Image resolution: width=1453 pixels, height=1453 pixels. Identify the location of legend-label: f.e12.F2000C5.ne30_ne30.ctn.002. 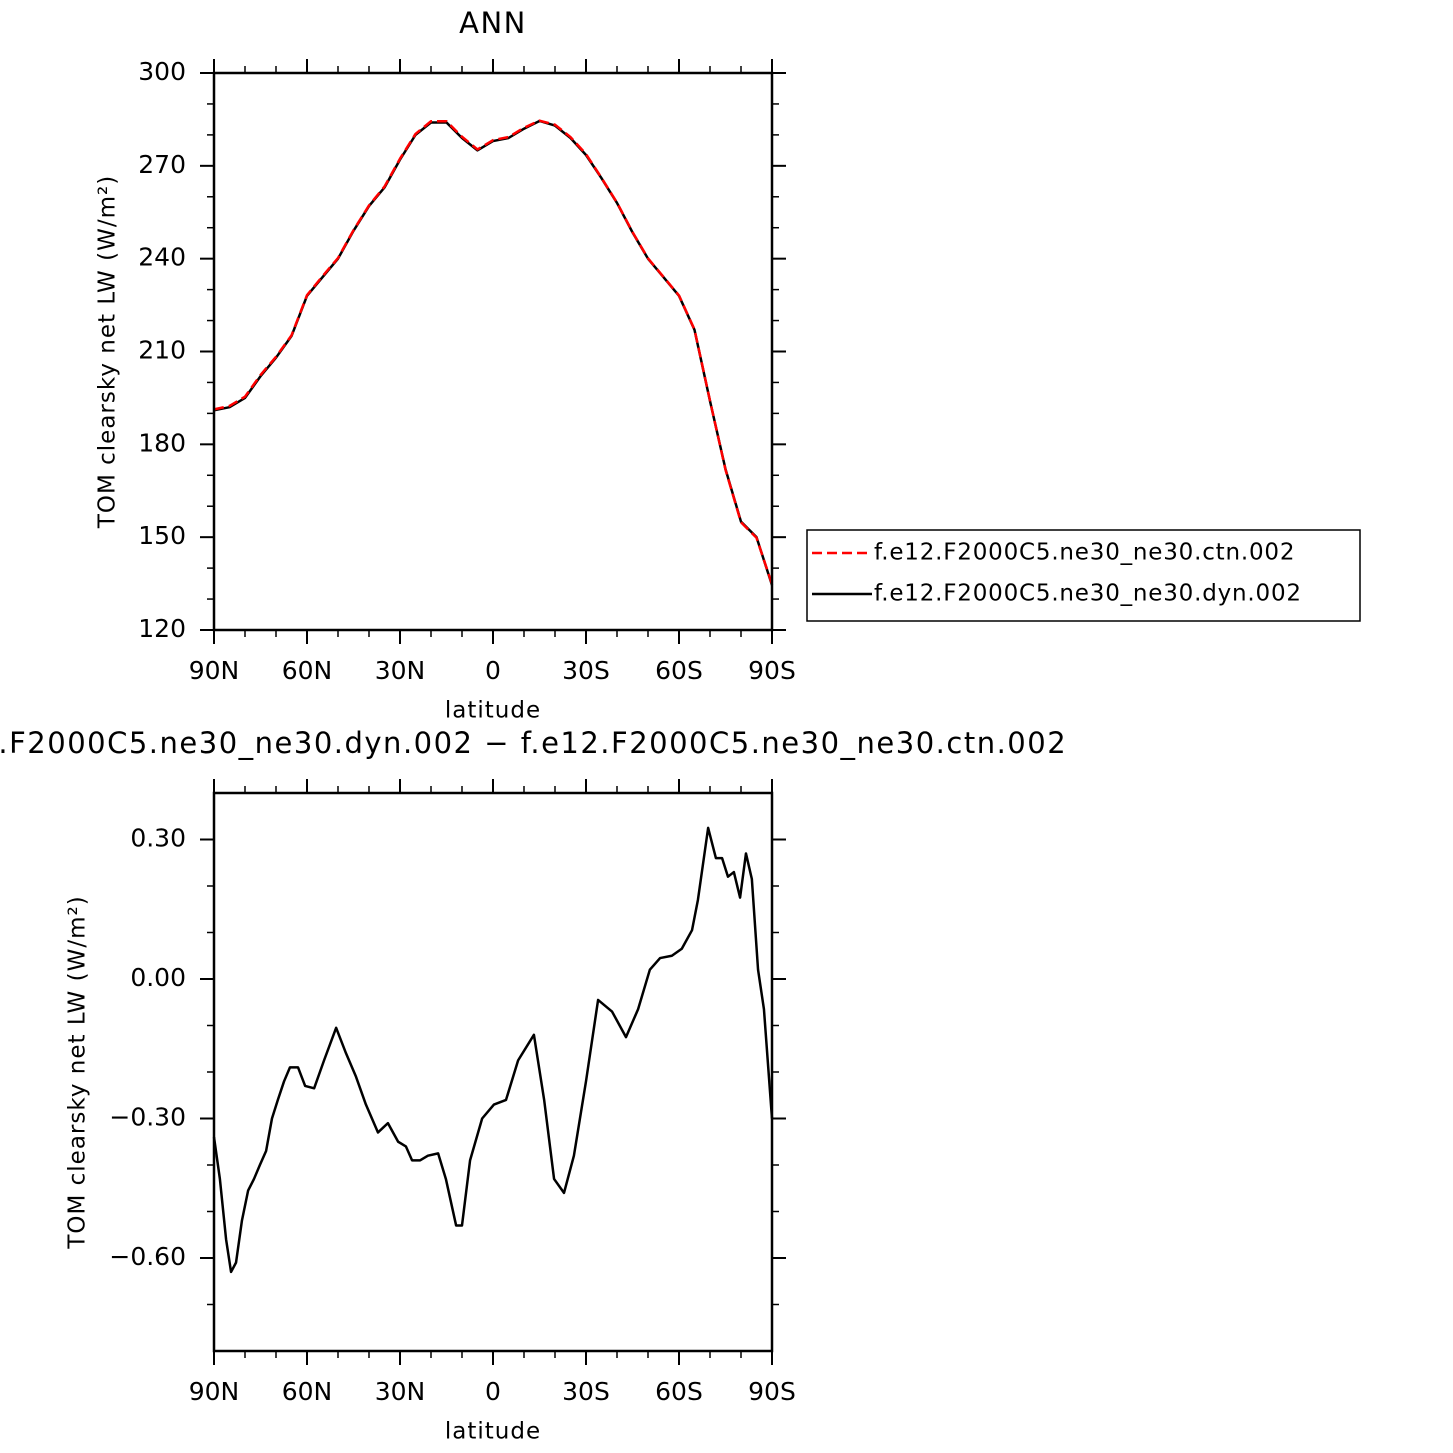
(1084, 553).